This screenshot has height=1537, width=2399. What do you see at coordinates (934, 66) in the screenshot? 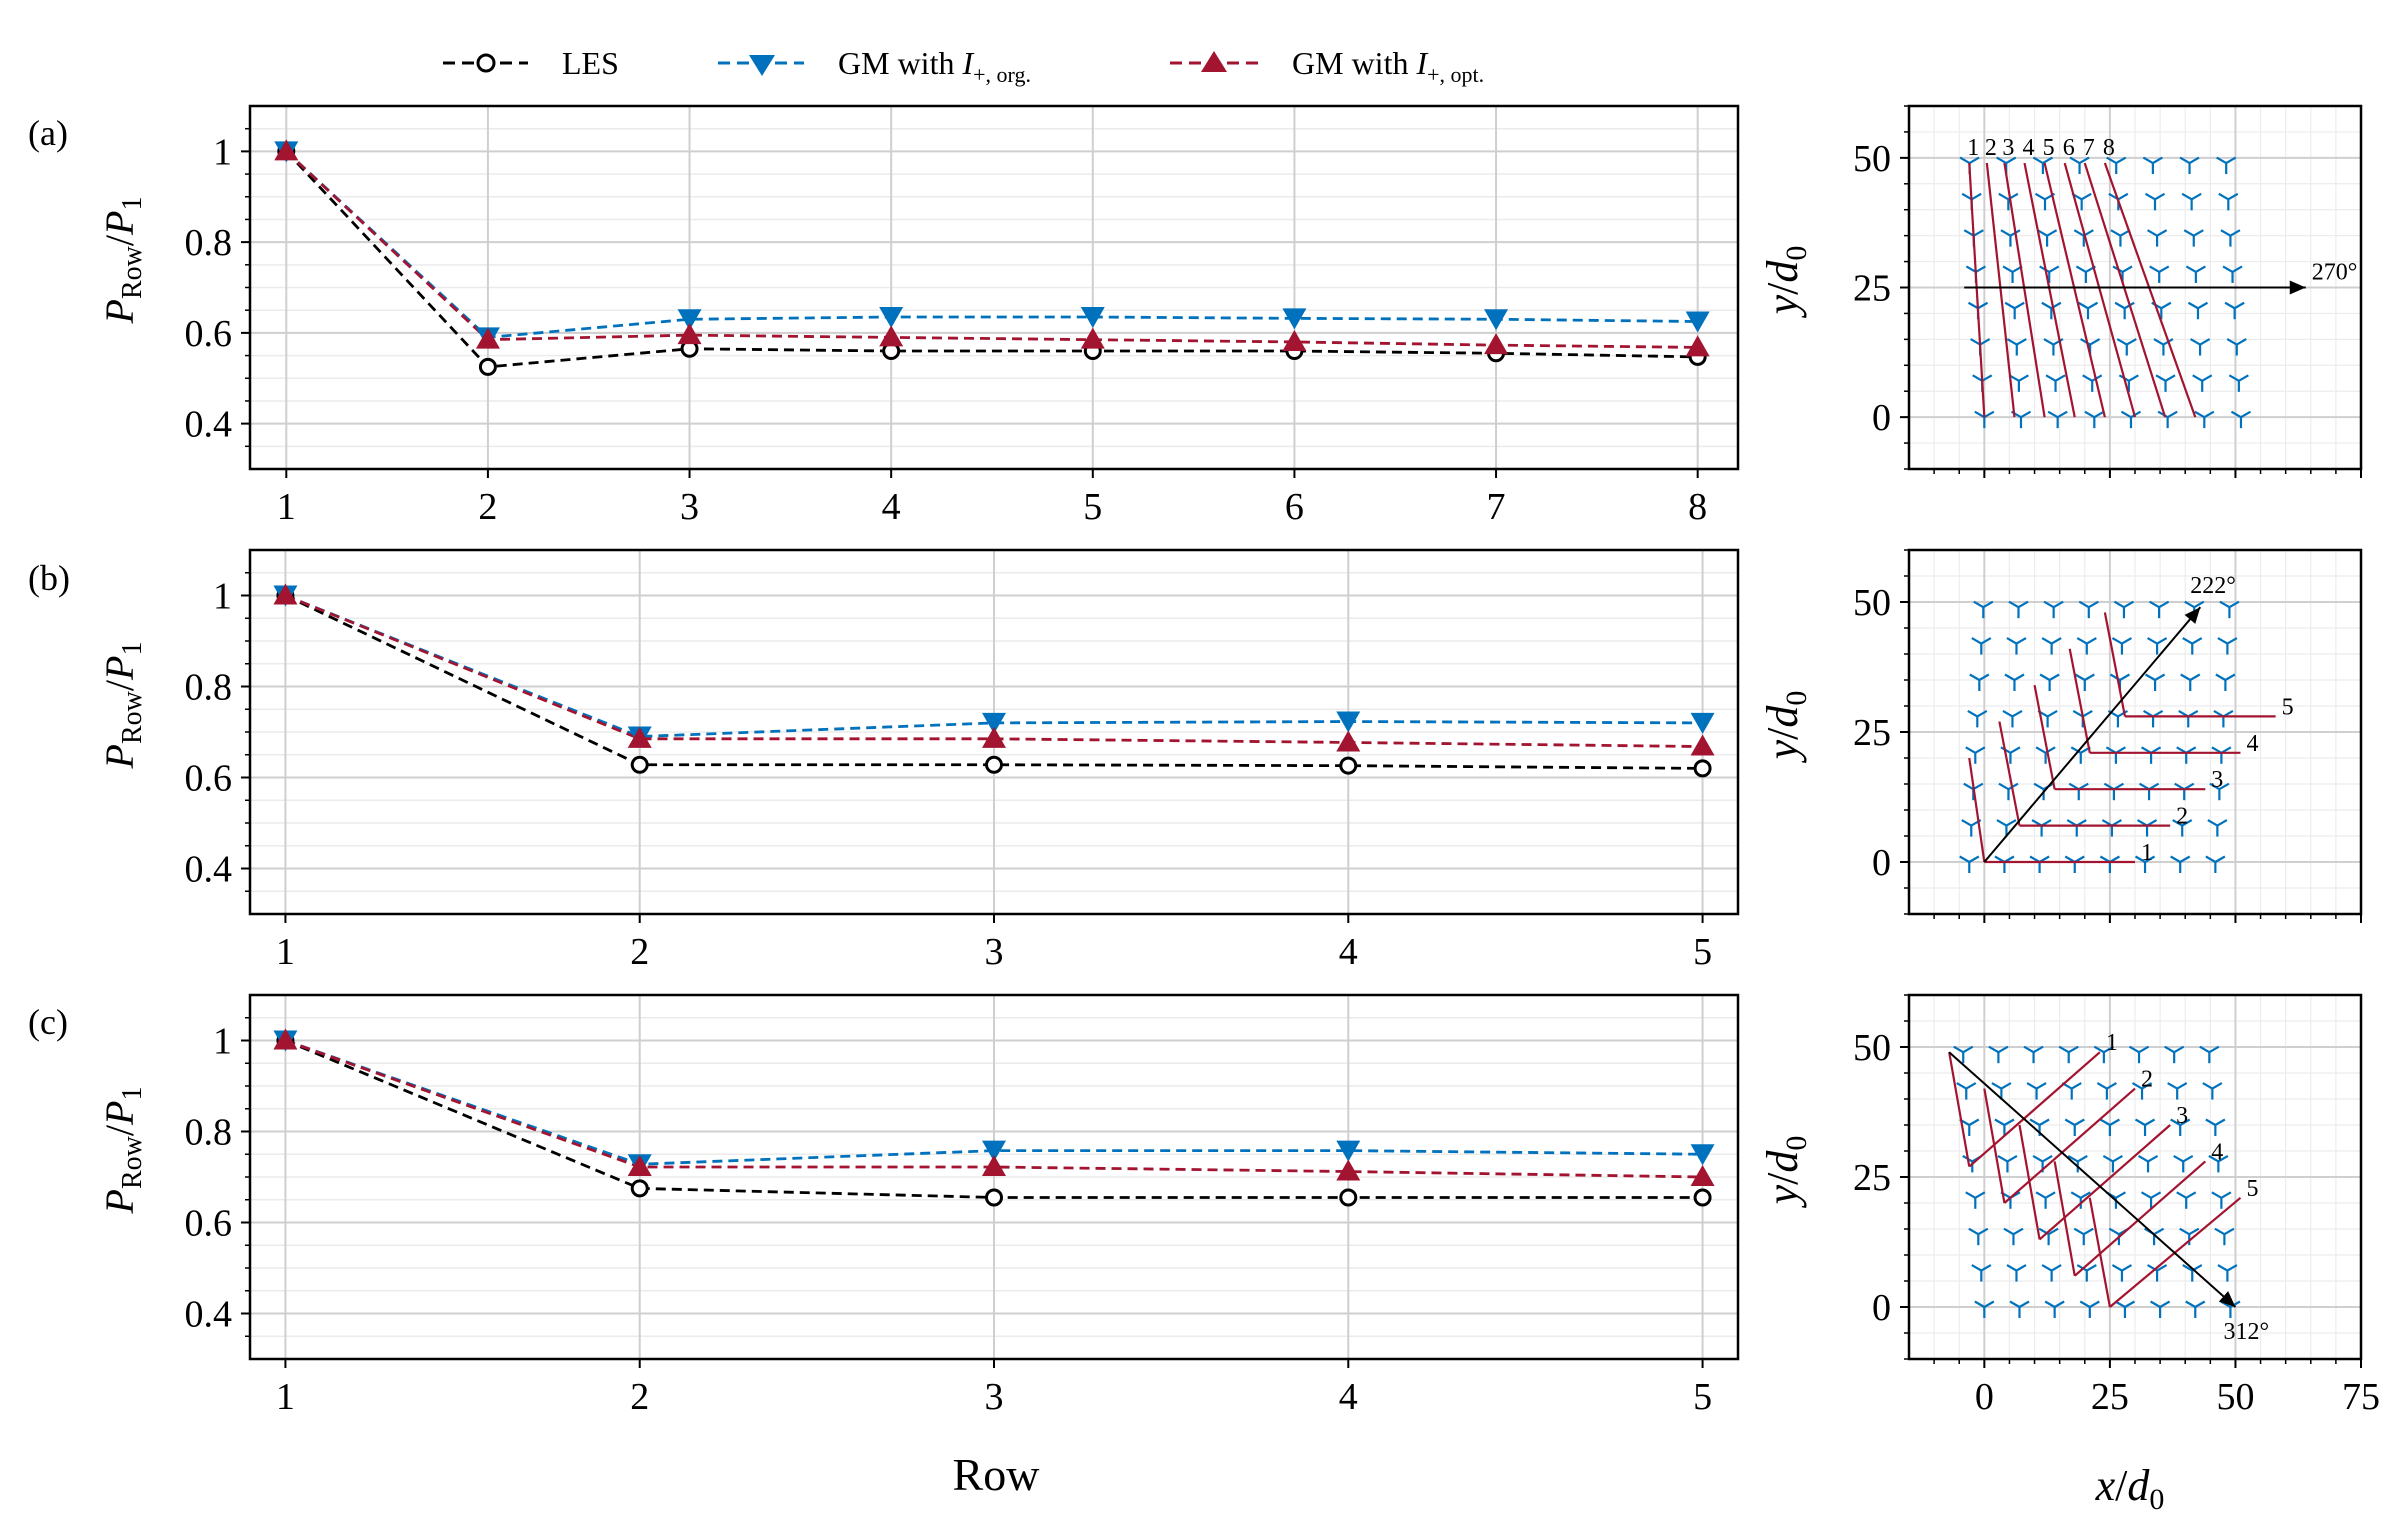
I see `legend-label-gm-org: GM with I+, org.` at bounding box center [934, 66].